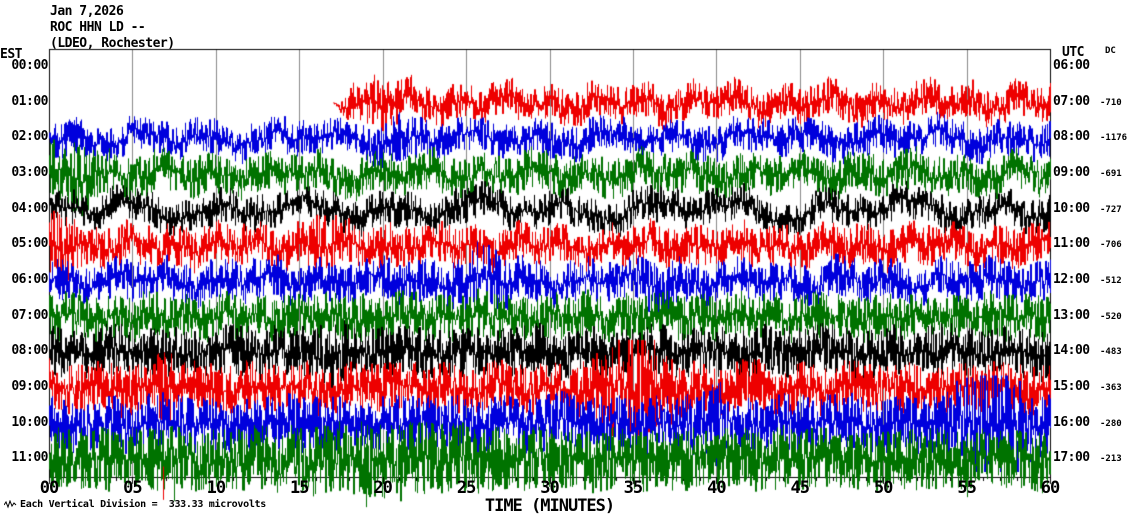  What do you see at coordinates (1111, 423) in the screenshot?
I see `dc-offset-value: -280` at bounding box center [1111, 423].